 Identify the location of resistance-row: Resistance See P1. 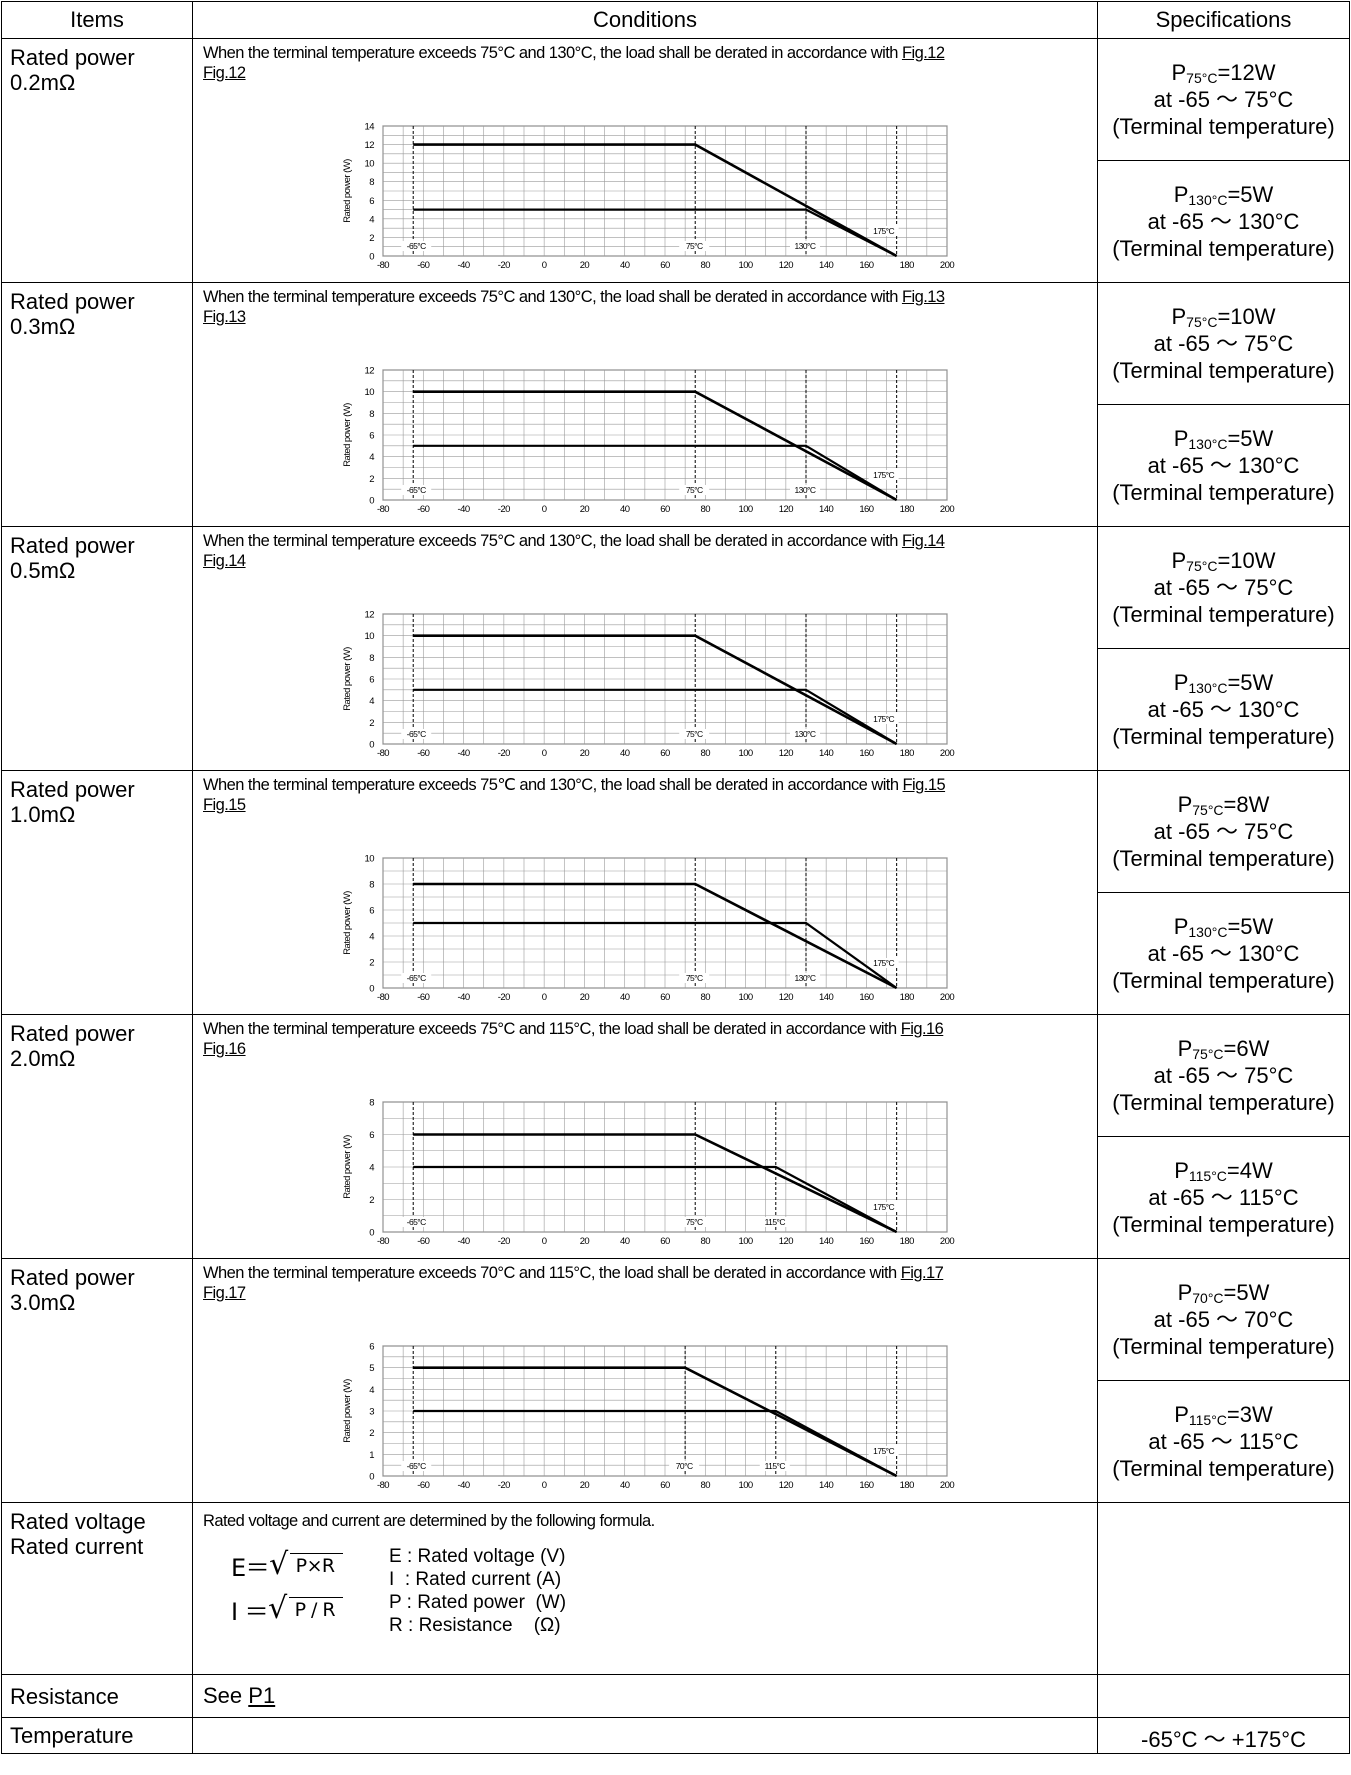
(675, 1696).